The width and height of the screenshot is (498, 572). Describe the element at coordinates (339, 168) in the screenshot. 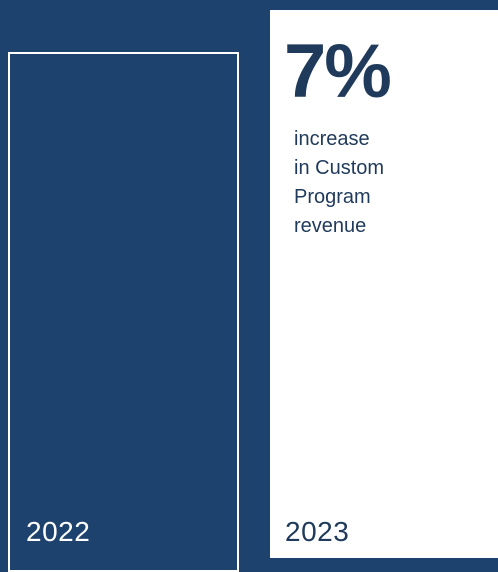

I see `caption-line: in Custom` at that location.